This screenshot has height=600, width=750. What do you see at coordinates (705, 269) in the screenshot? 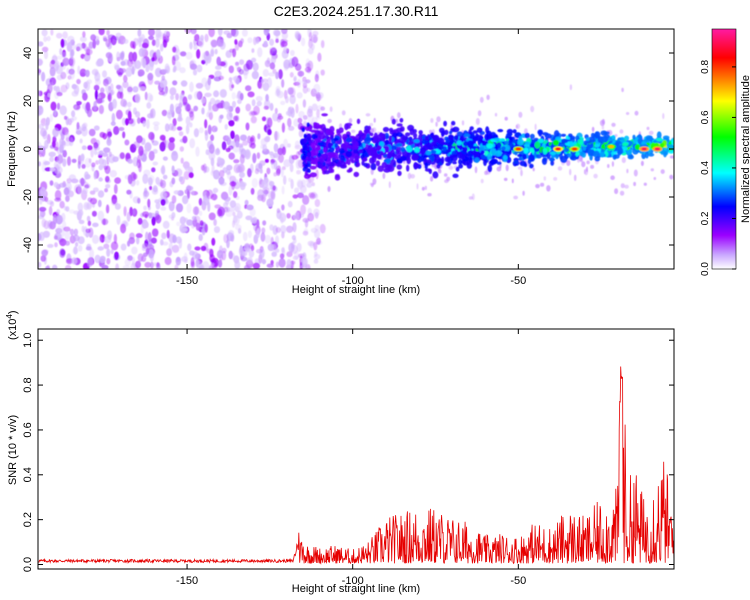
I see `colorbar-tick-label: 0.0` at bounding box center [705, 269].